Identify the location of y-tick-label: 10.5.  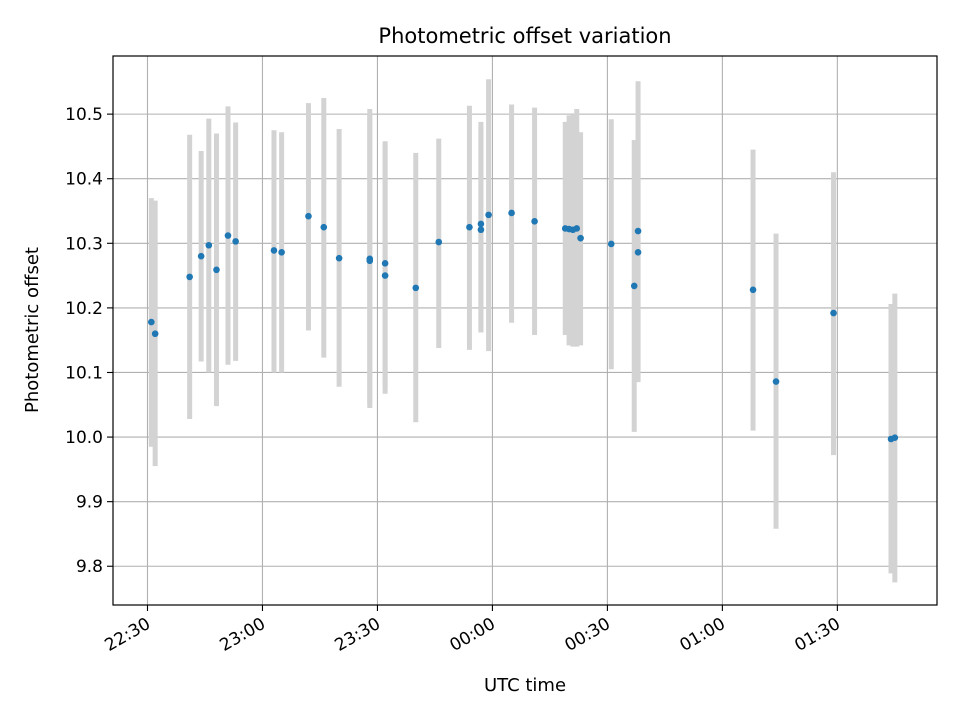
(84, 115).